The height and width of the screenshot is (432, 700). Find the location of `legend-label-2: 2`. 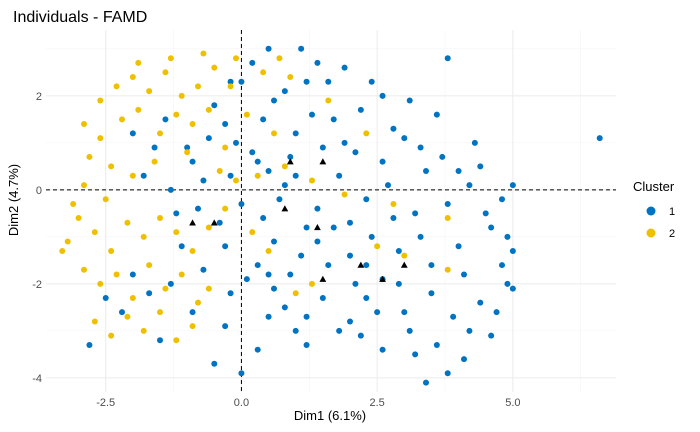

legend-label-2: 2 is located at coordinates (672, 234).